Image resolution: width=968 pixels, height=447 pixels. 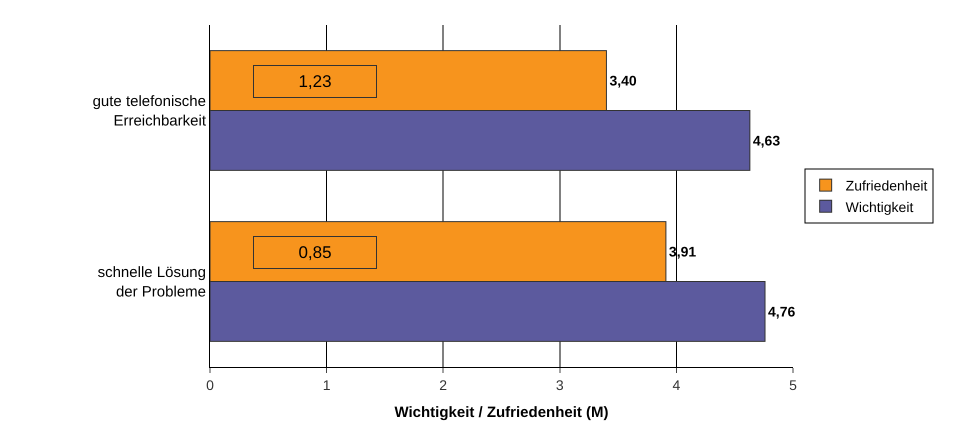 I want to click on annotation: 1,23, so click(x=315, y=81).